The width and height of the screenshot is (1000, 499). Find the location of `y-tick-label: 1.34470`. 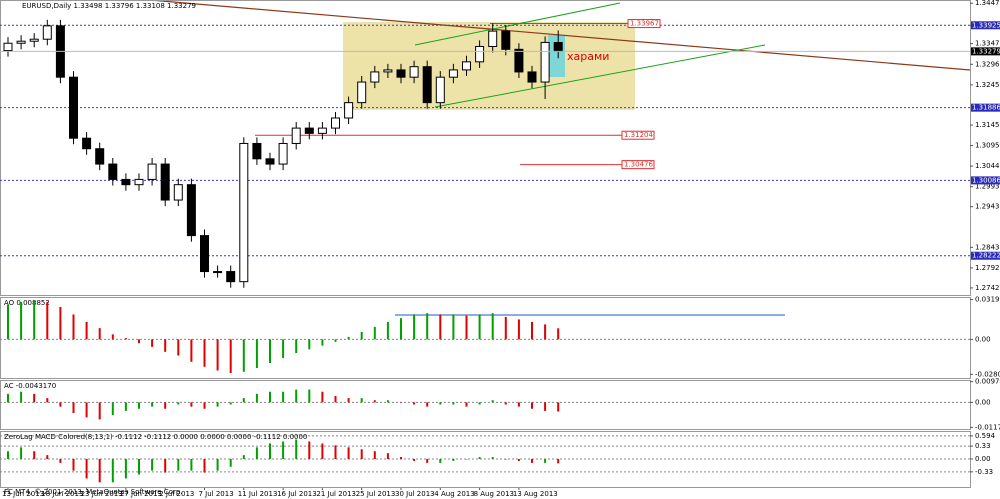

y-tick-label: 1.34470 is located at coordinates (987, 3).